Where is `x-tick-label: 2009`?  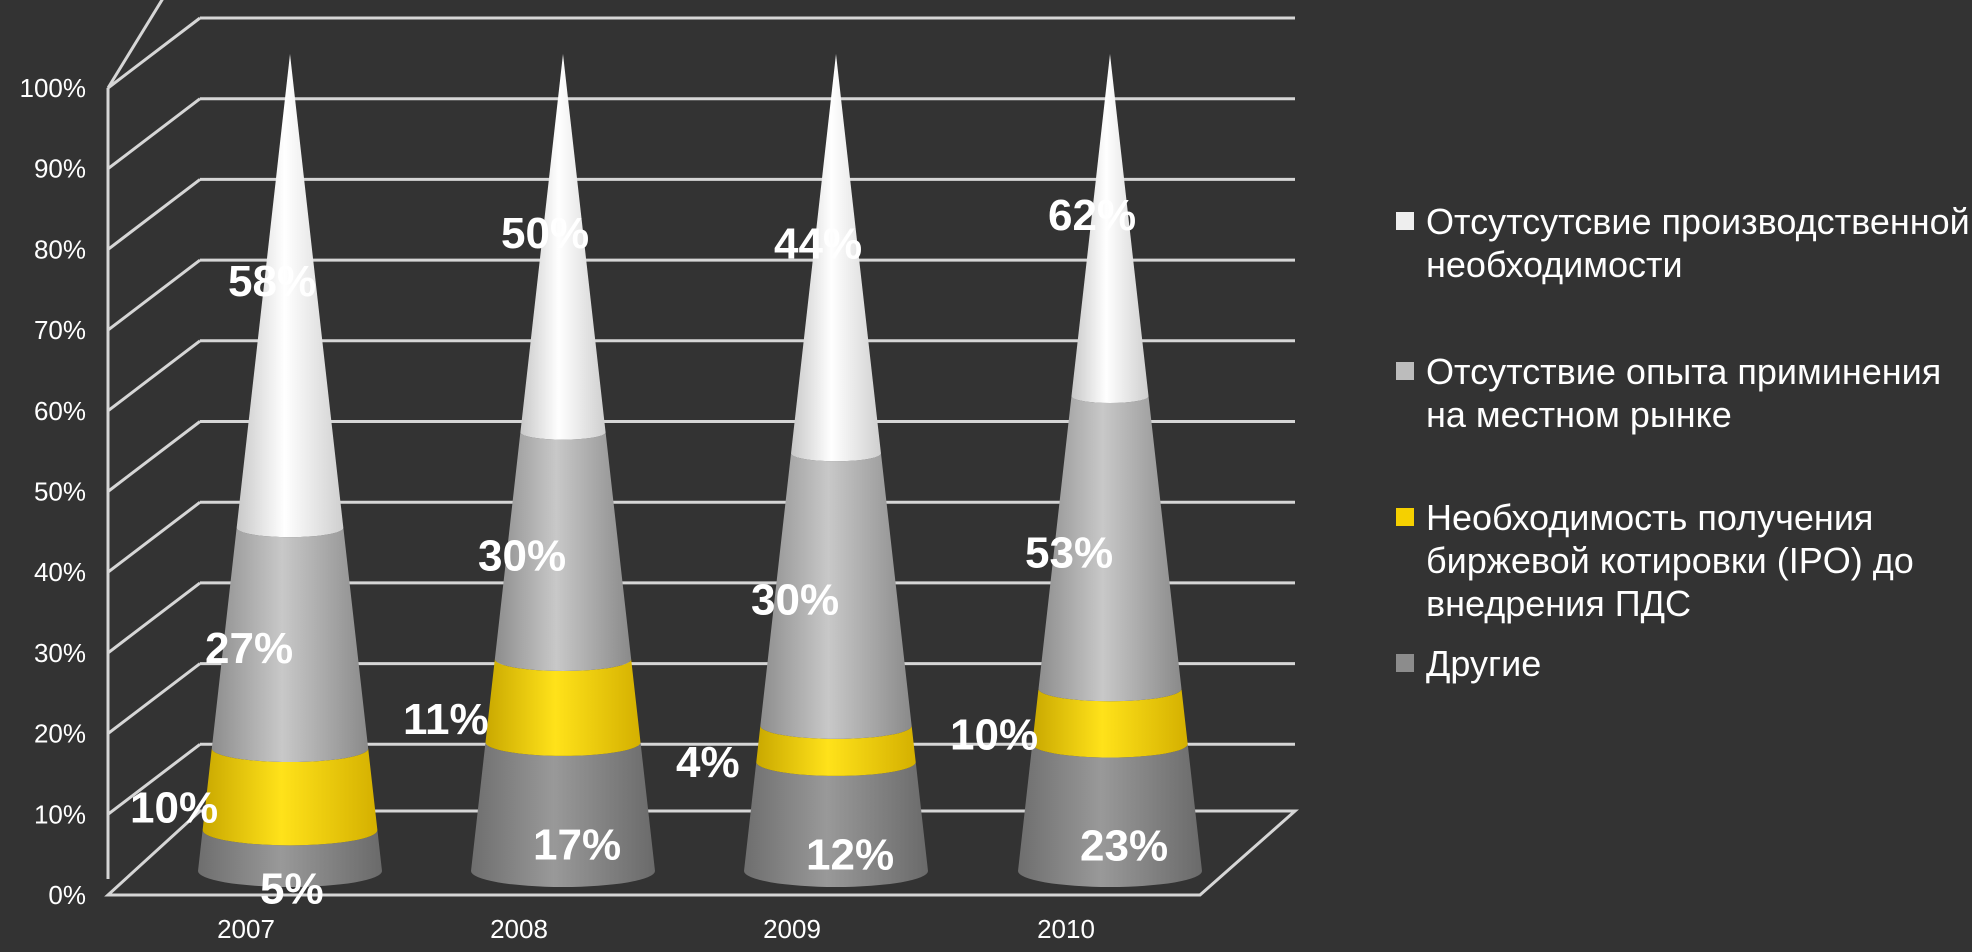 x-tick-label: 2009 is located at coordinates (792, 929).